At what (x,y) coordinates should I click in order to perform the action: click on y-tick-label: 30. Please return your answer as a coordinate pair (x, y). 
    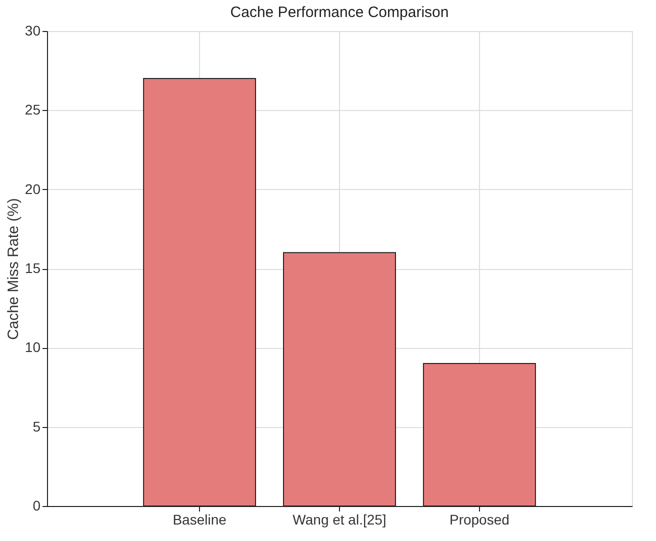
    Looking at the image, I should click on (32, 30).